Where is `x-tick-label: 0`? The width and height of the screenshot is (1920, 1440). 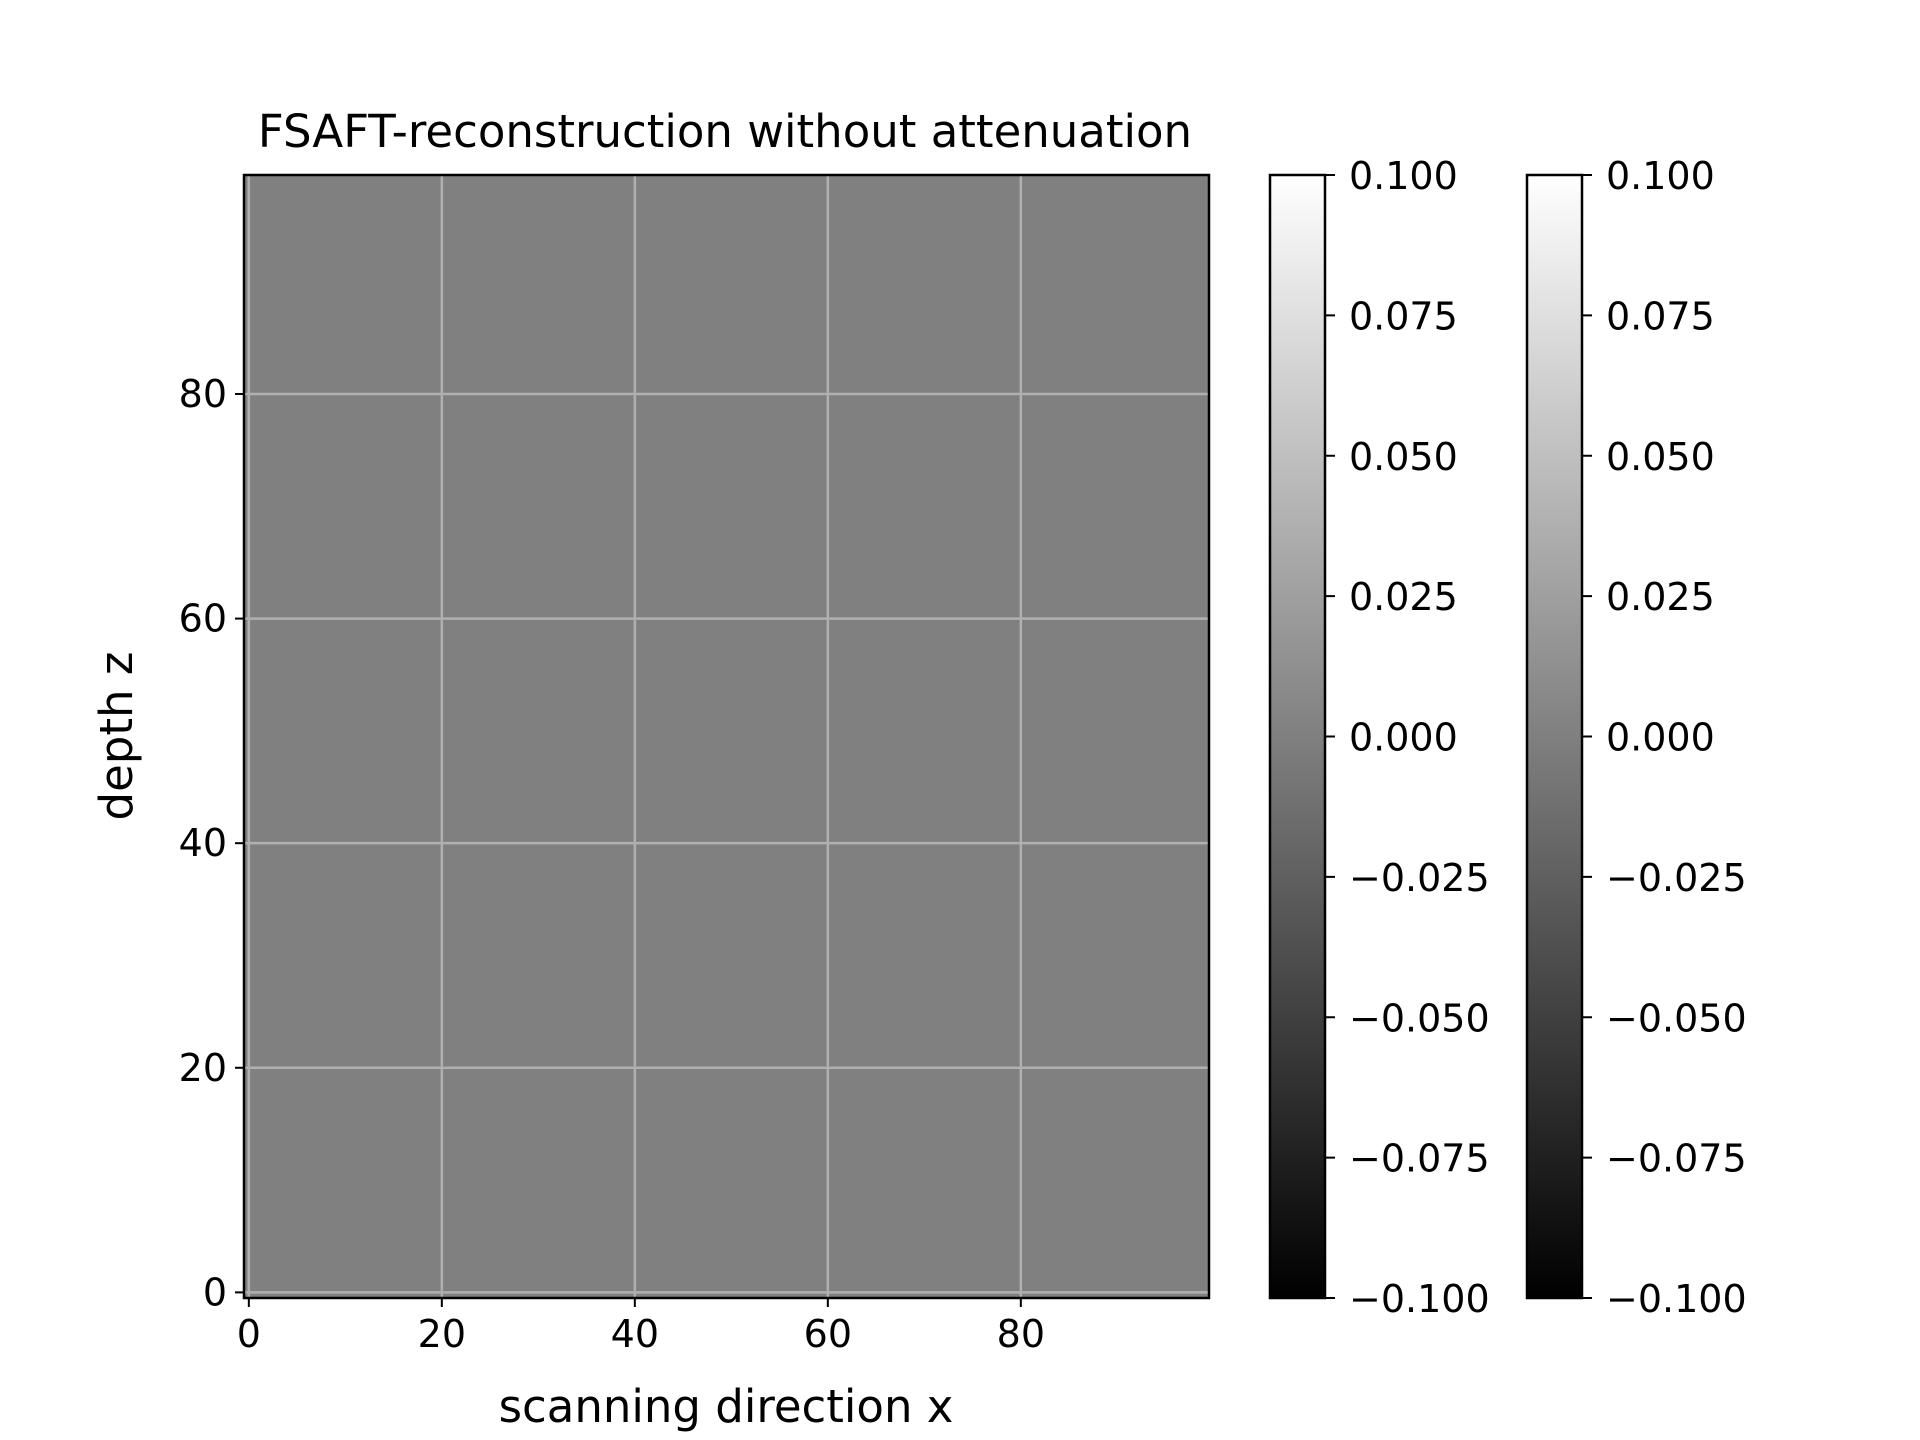 x-tick-label: 0 is located at coordinates (249, 1334).